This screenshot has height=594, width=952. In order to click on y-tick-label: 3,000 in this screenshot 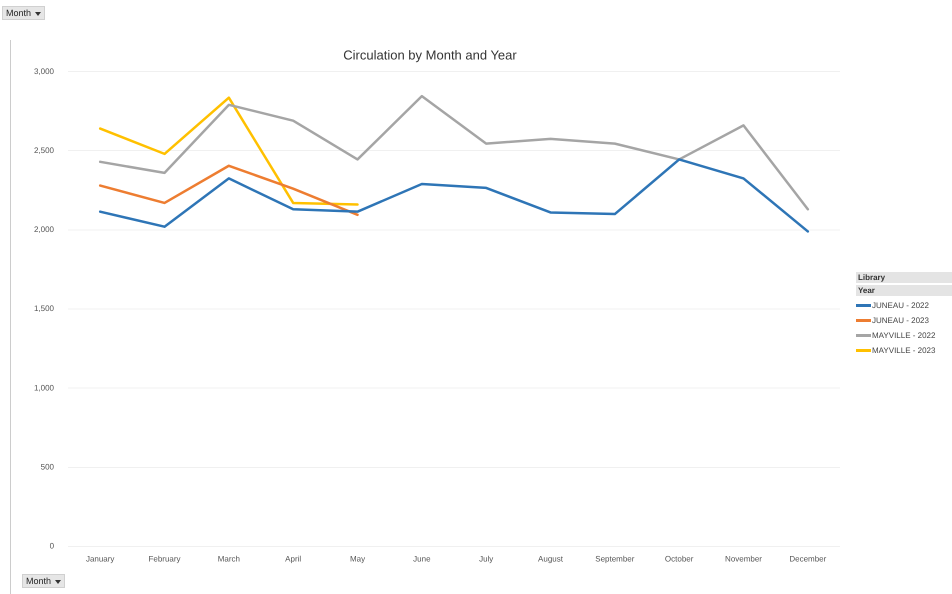, I will do `click(44, 71)`.